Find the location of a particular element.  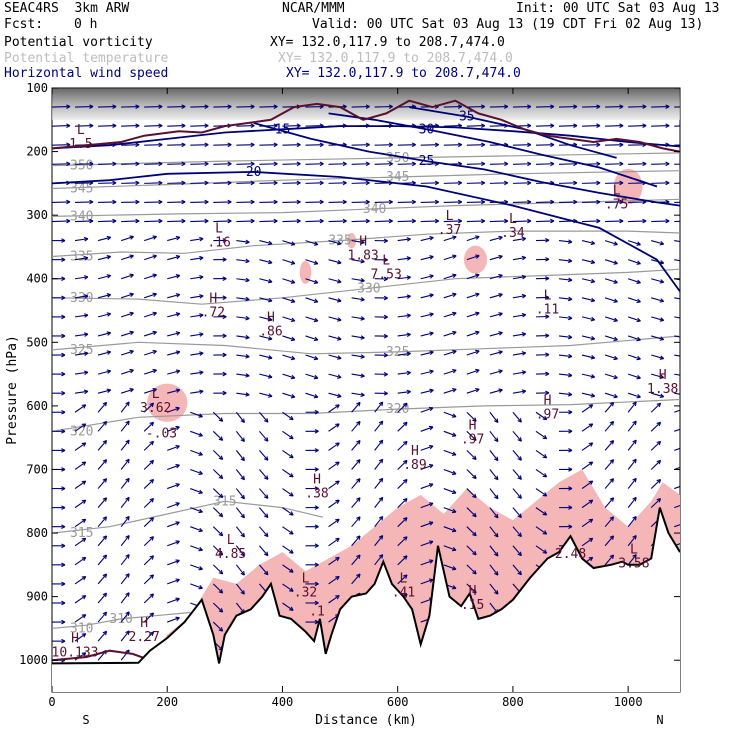

extremum-value: .86 is located at coordinates (270, 332).